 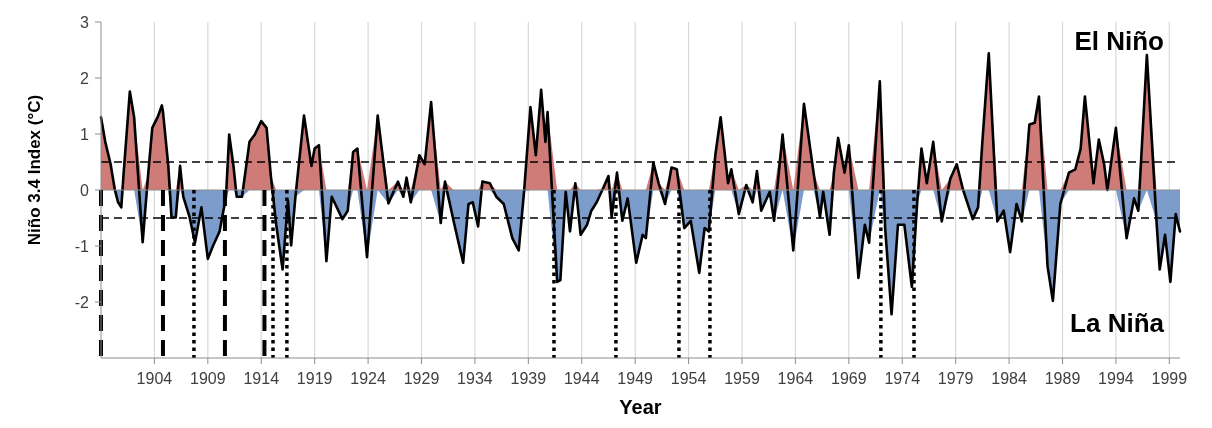 What do you see at coordinates (688, 378) in the screenshot?
I see `x-tick-label: 1954` at bounding box center [688, 378].